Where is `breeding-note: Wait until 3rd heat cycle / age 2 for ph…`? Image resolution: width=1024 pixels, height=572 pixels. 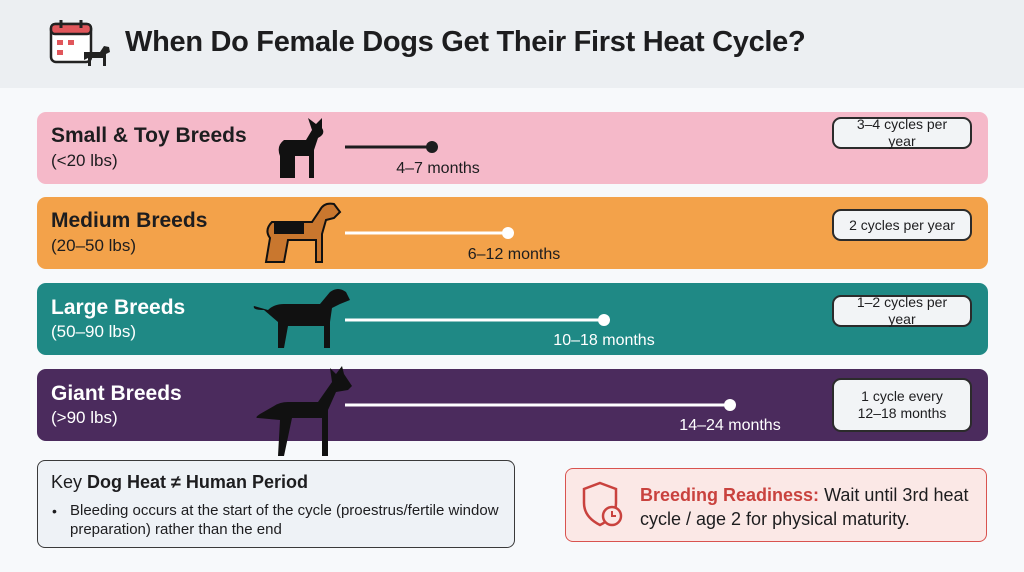 breeding-note: Wait until 3rd heat cycle / age 2 for ph… is located at coordinates (804, 507).